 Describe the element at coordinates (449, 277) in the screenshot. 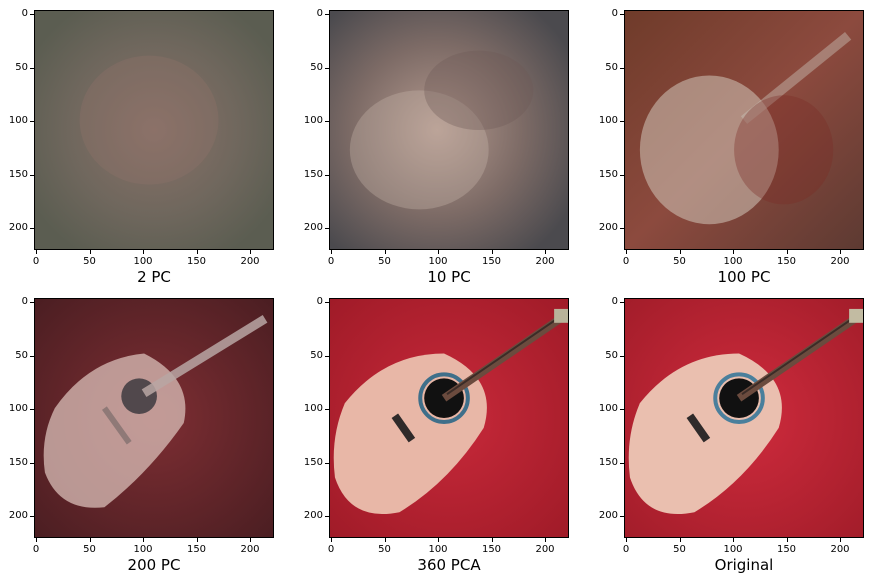

I see `panel-caption: 10 PC` at that location.